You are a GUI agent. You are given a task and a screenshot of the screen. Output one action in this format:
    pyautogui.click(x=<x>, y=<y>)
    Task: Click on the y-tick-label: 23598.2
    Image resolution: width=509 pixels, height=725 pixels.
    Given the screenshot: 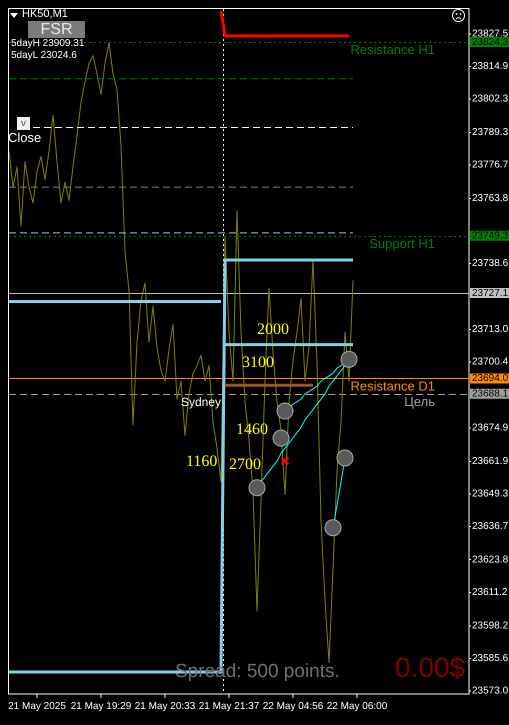 What is the action you would take?
    pyautogui.click(x=490, y=626)
    